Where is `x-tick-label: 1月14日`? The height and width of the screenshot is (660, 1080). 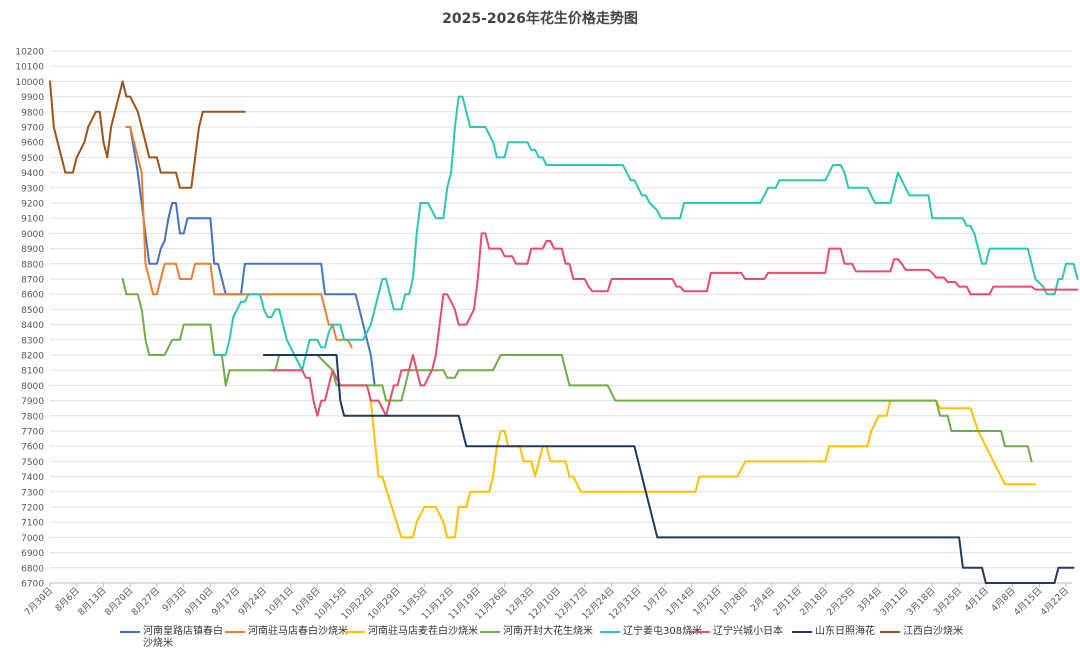 x-tick-label: 1月14日 is located at coordinates (680, 601).